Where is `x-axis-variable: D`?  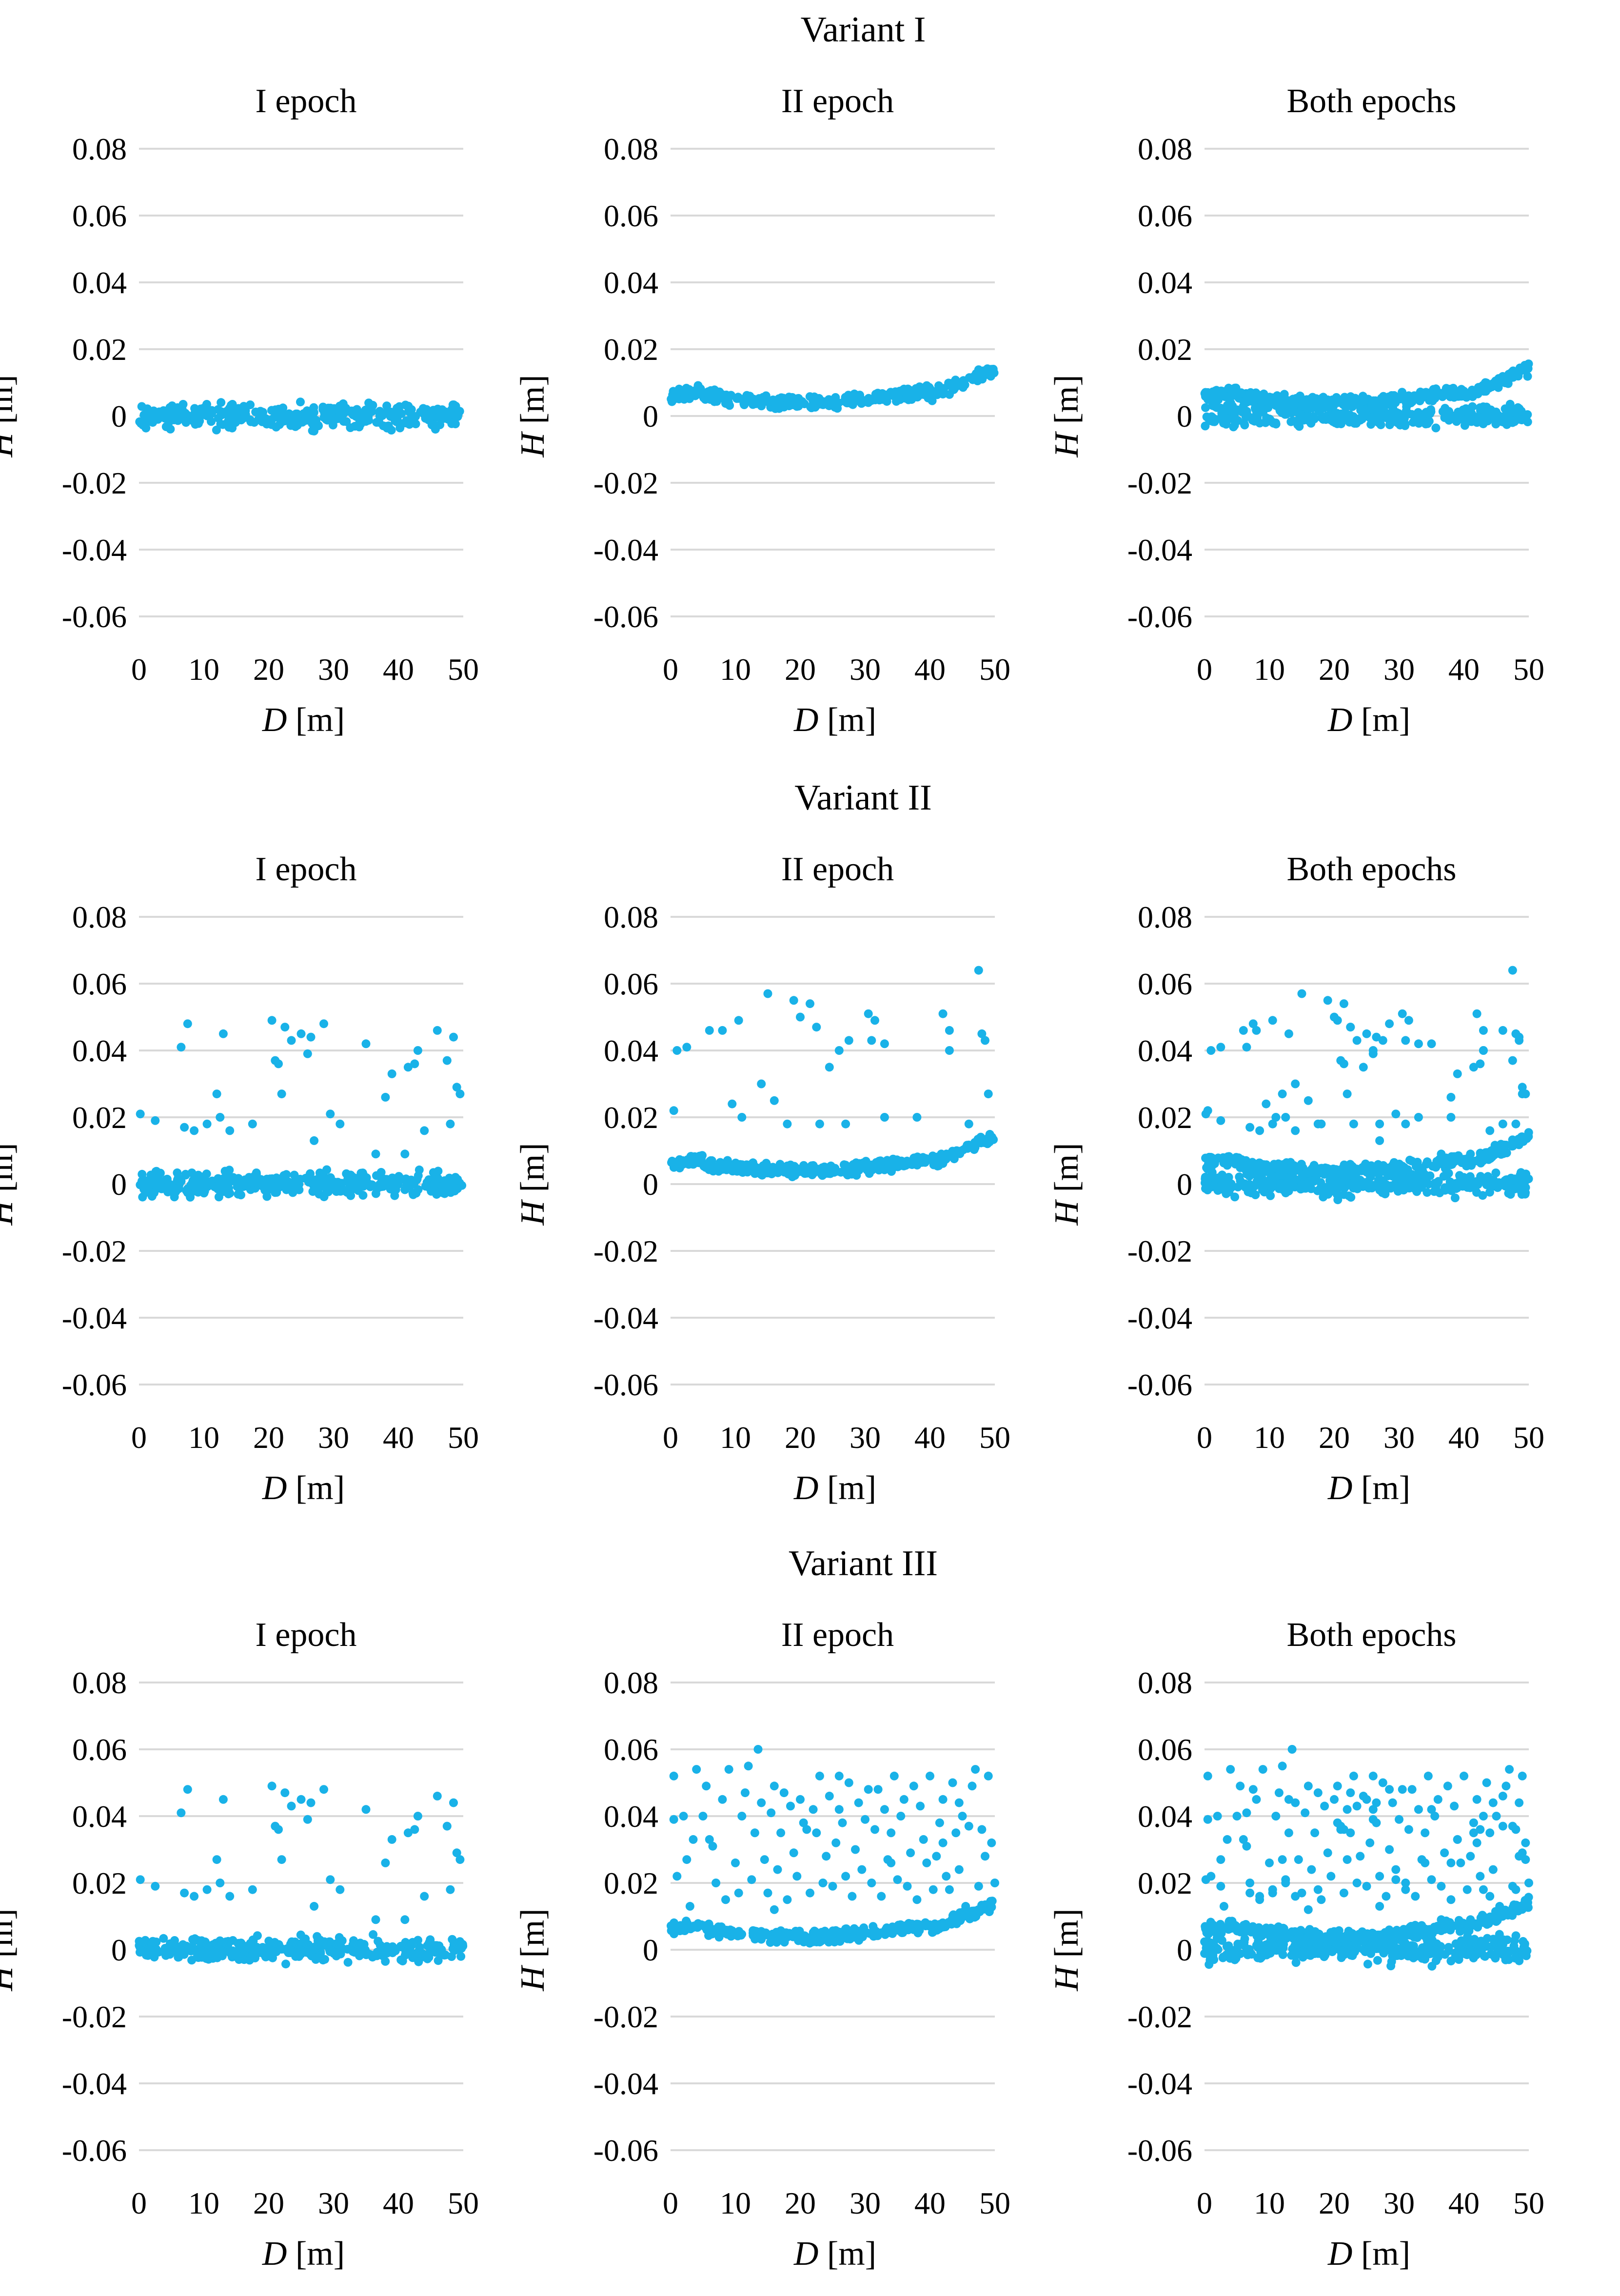 x-axis-variable: D is located at coordinates (274, 720).